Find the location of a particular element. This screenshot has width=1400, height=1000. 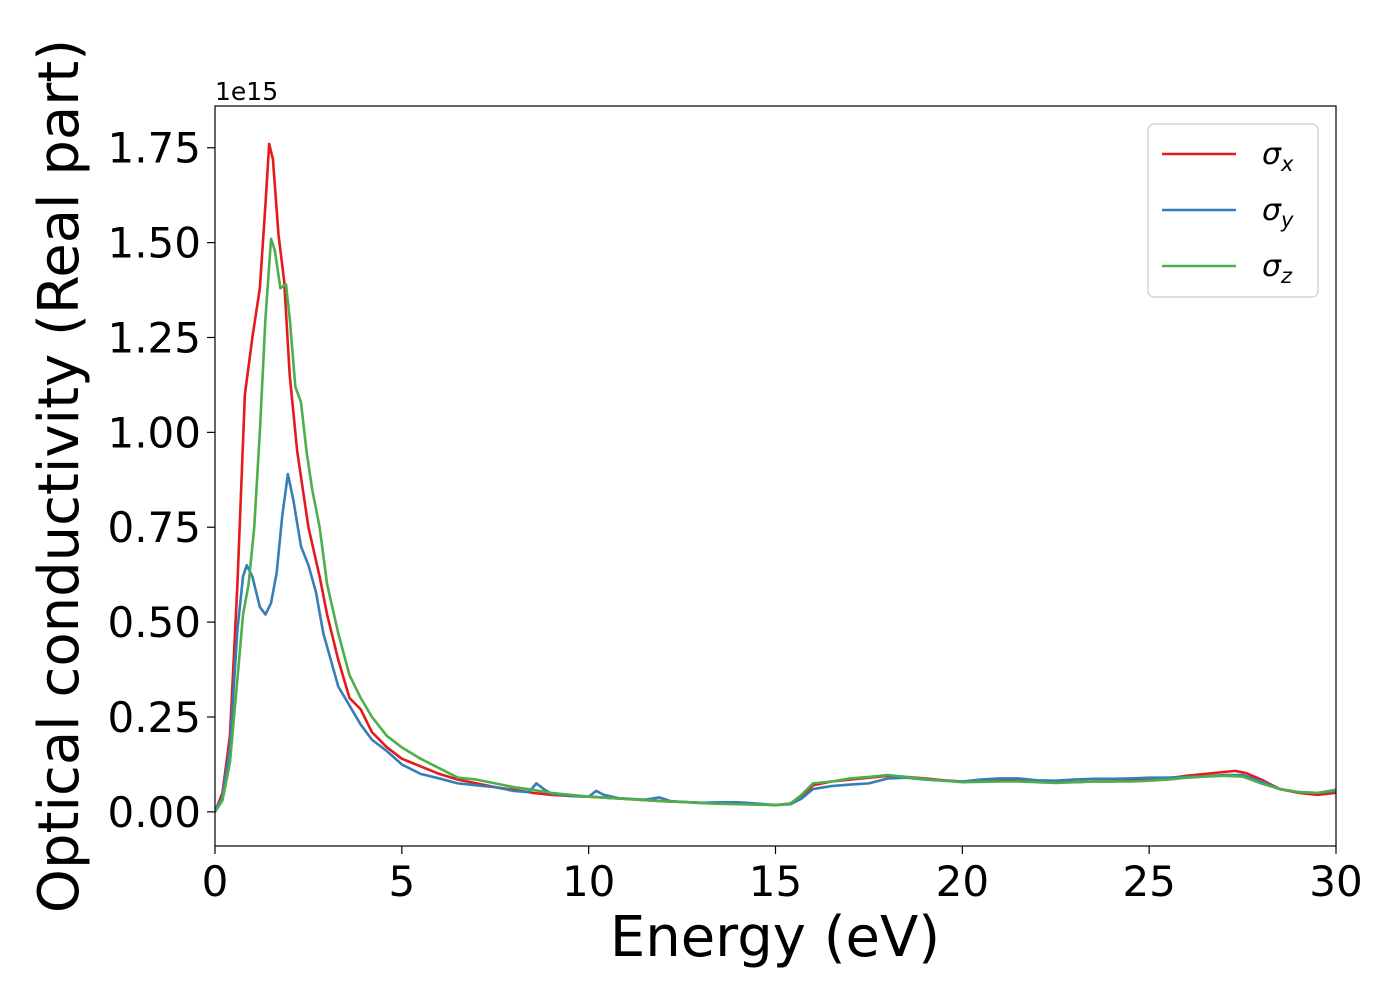

x-tick-label: 10 is located at coordinates (588, 881).